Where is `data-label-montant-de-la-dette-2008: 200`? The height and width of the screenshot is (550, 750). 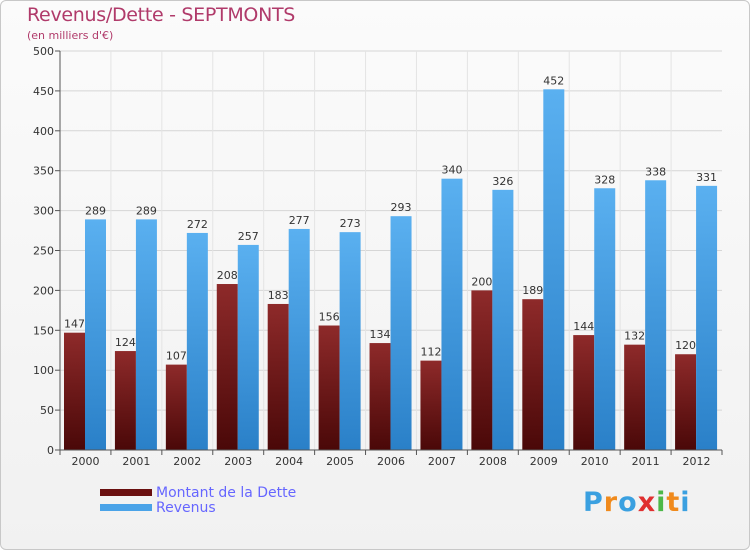 data-label-montant-de-la-dette-2008: 200 is located at coordinates (481, 281).